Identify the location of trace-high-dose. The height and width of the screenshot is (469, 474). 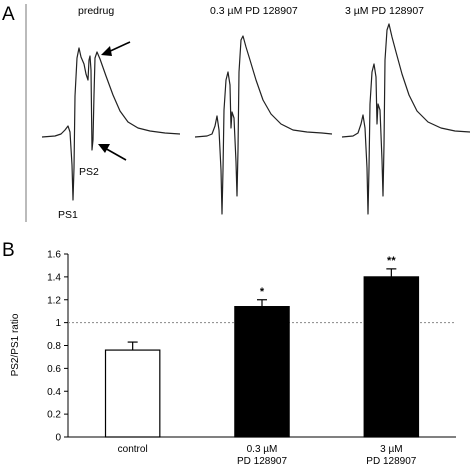
(406, 119).